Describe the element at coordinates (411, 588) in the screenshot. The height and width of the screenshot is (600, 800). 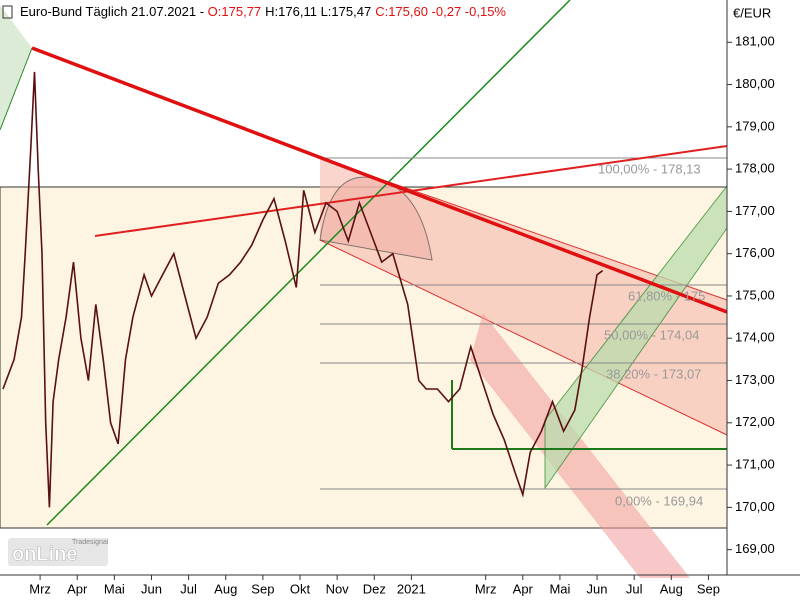
I see `x-tick-label: 2021` at that location.